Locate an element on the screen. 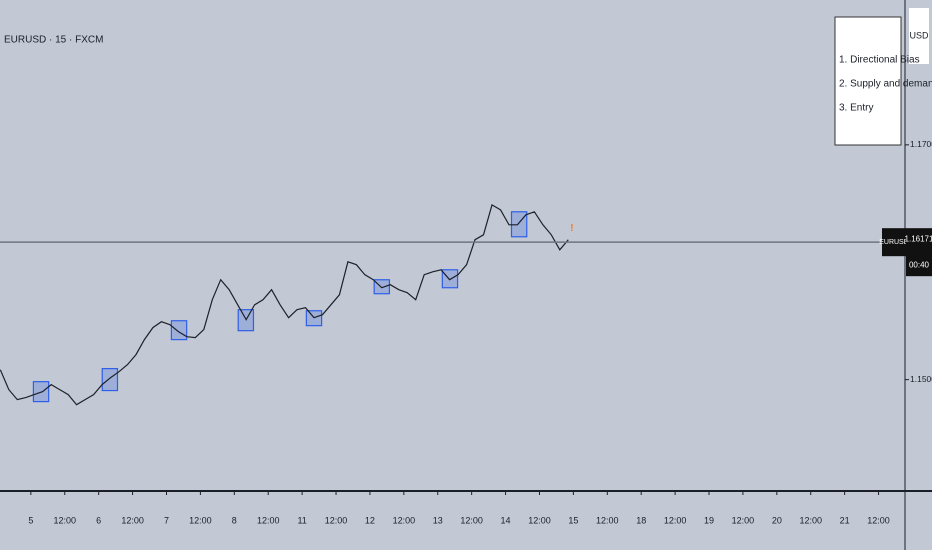  x-tick-label: 19 is located at coordinates (709, 520).